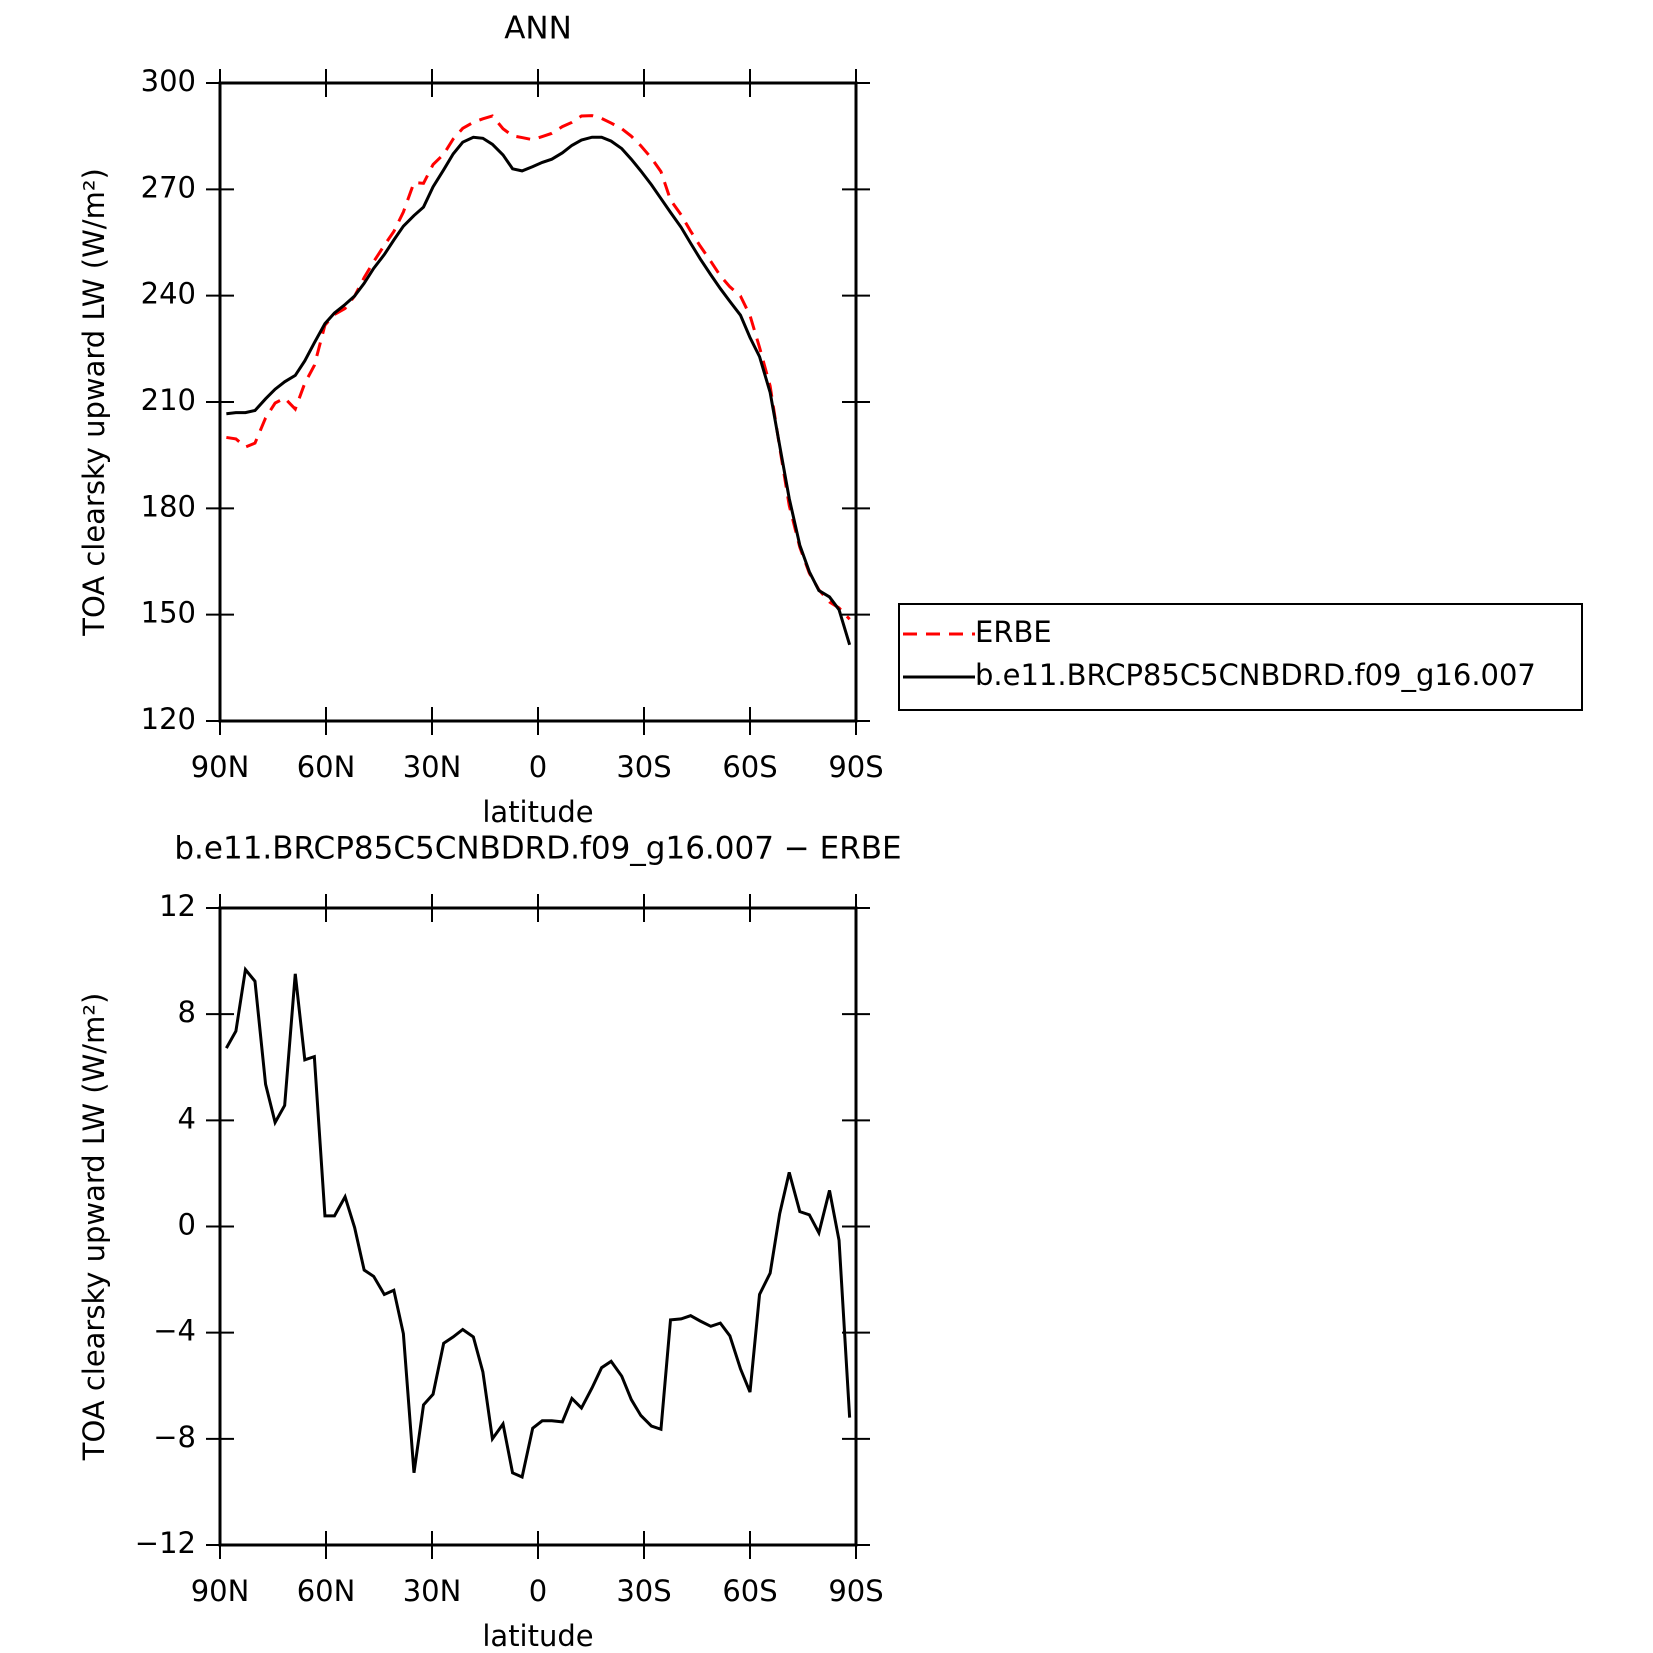 The width and height of the screenshot is (1653, 1653). What do you see at coordinates (187, 1012) in the screenshot?
I see `y-tick-label: 8` at bounding box center [187, 1012].